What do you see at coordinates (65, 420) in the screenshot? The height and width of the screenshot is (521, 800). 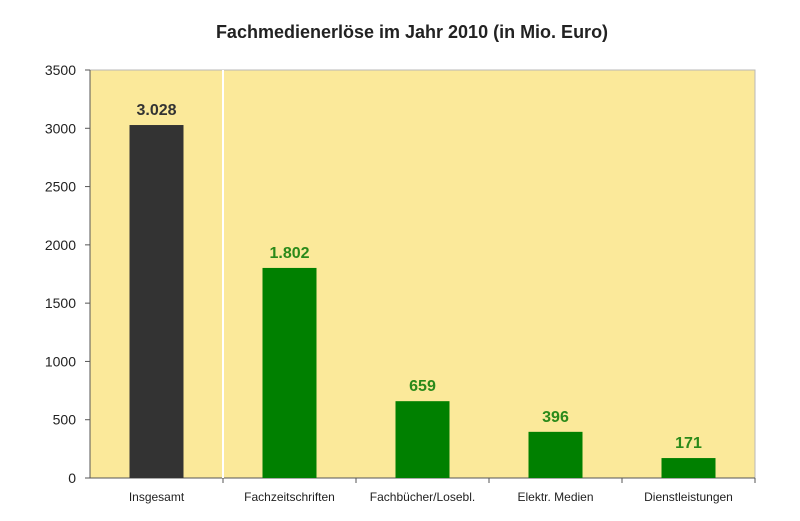 I see `y-tick-label: 500` at bounding box center [65, 420].